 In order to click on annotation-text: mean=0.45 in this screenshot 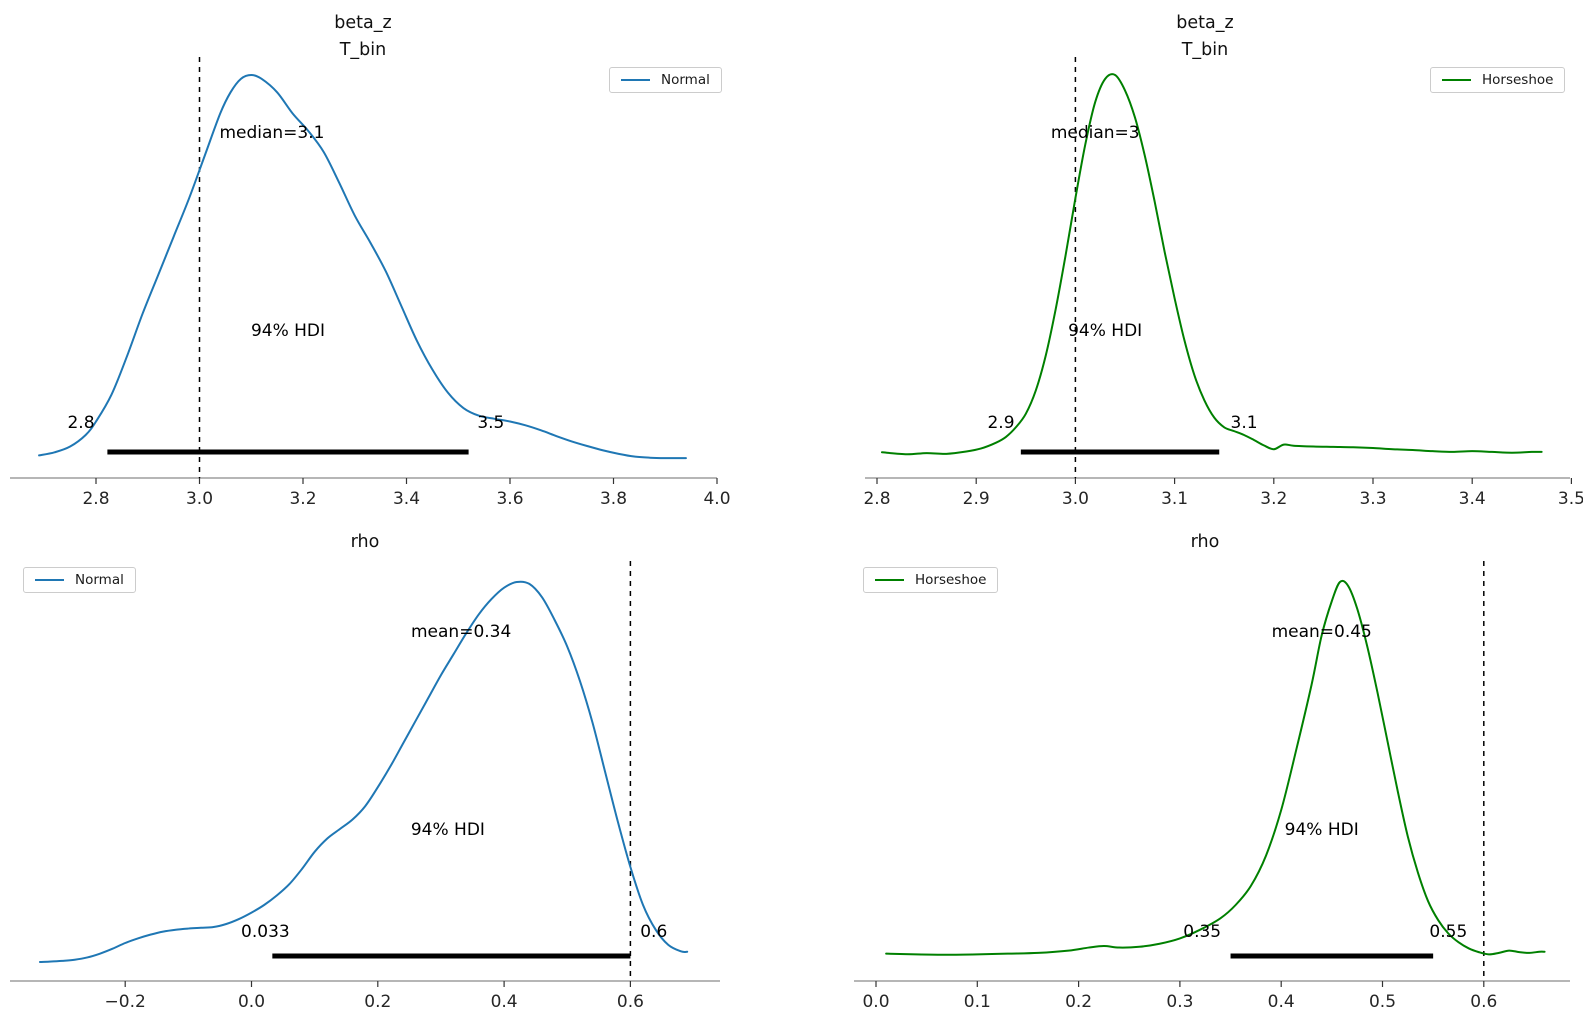, I will do `click(1322, 632)`.